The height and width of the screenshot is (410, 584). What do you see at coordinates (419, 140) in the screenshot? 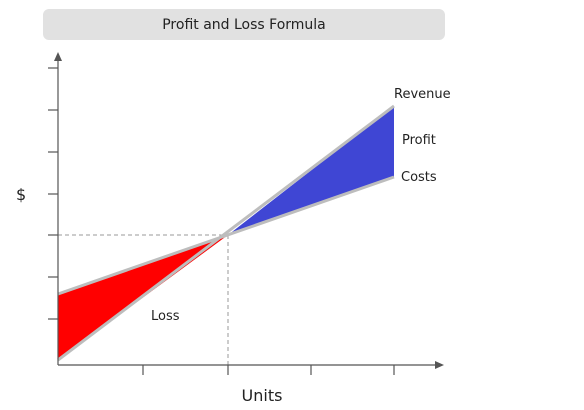
I see `profit-label: Profit` at bounding box center [419, 140].